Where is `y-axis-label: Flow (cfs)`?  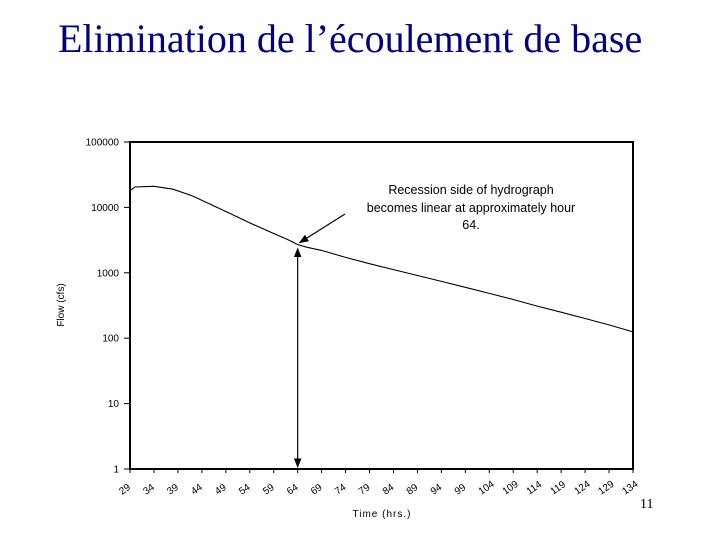 y-axis-label: Flow (cfs) is located at coordinates (61, 304).